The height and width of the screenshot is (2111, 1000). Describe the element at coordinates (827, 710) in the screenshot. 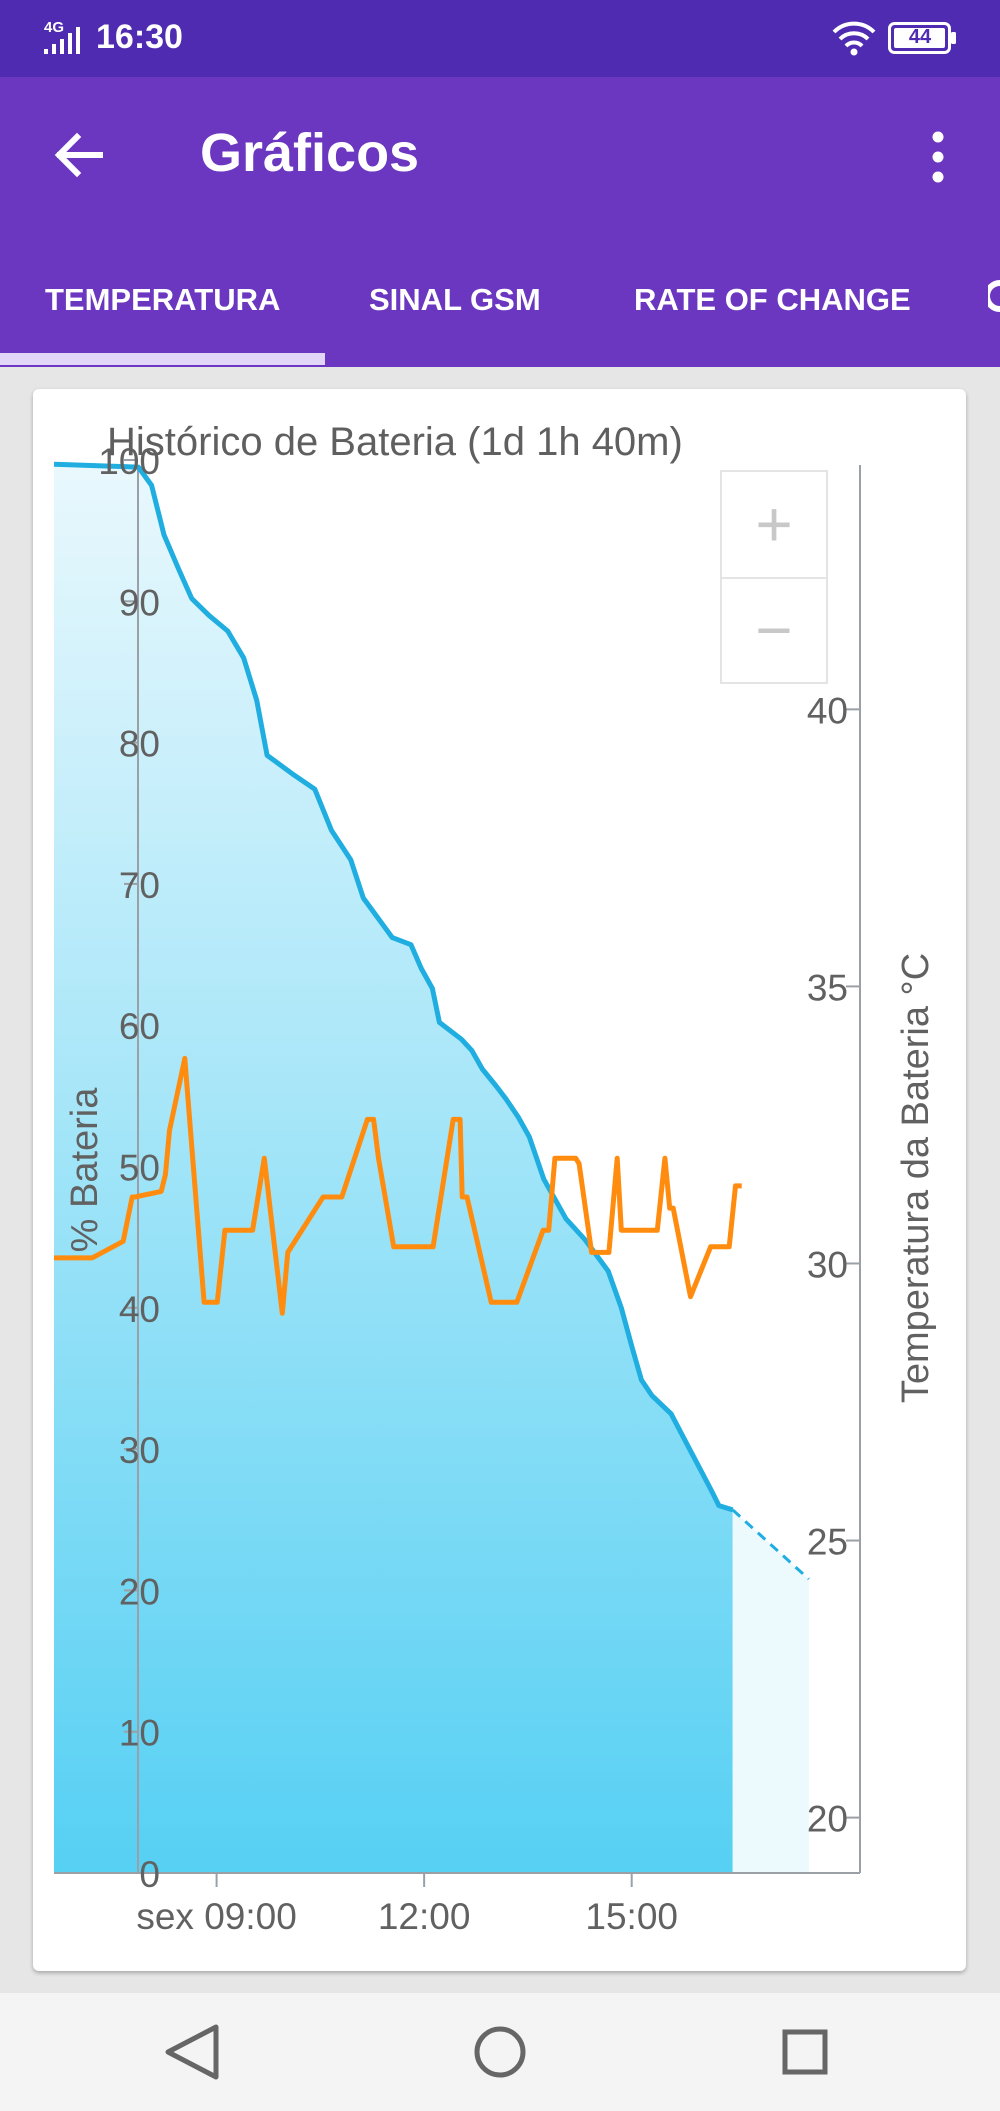

I see `right-y-tick-label: 40` at that location.